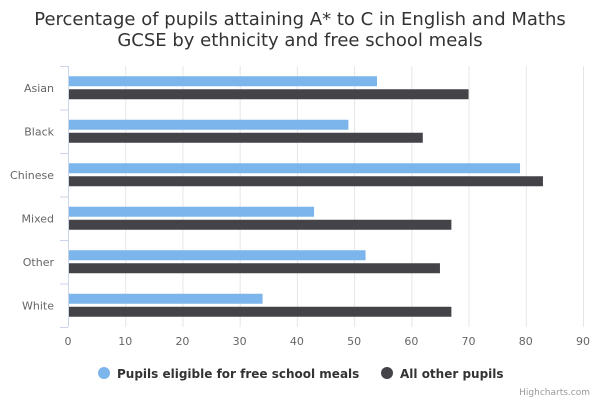  Describe the element at coordinates (166, 298) in the screenshot. I see `bar-white-fsm` at that location.